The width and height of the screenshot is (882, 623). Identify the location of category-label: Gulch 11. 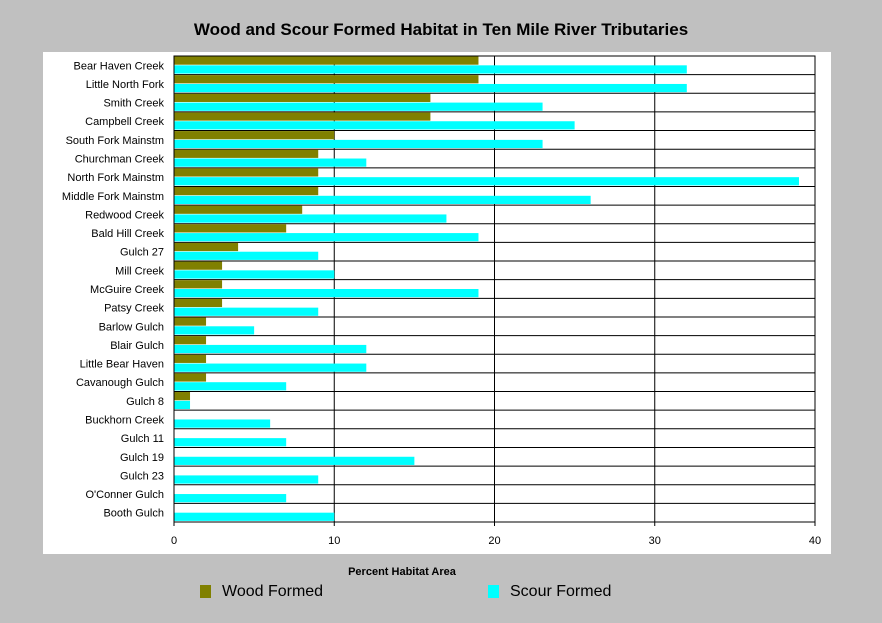
(142, 439).